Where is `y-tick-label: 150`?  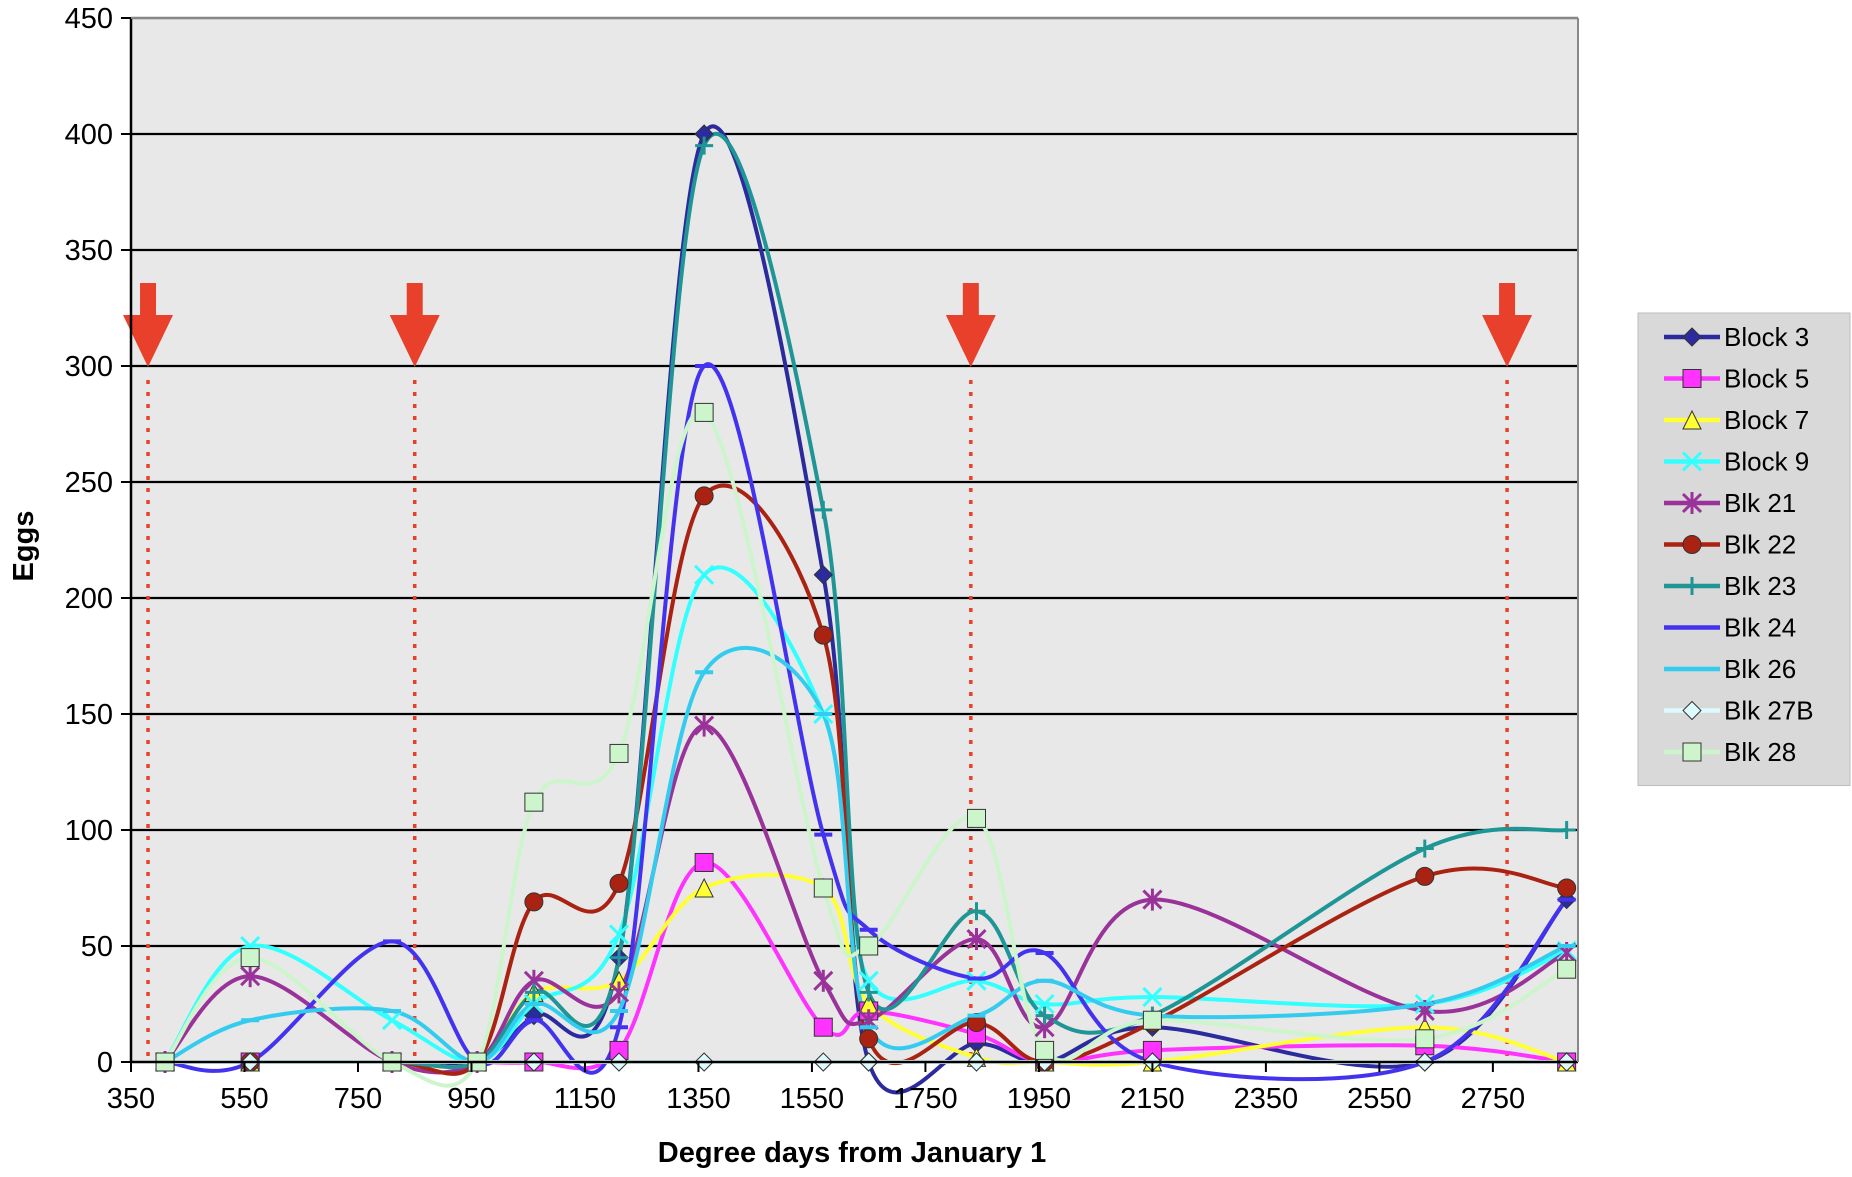
y-tick-label: 150 is located at coordinates (89, 715).